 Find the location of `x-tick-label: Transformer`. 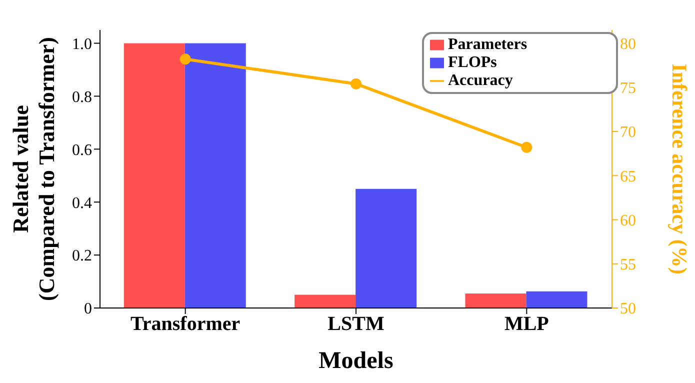

x-tick-label: Transformer is located at coordinates (185, 324).